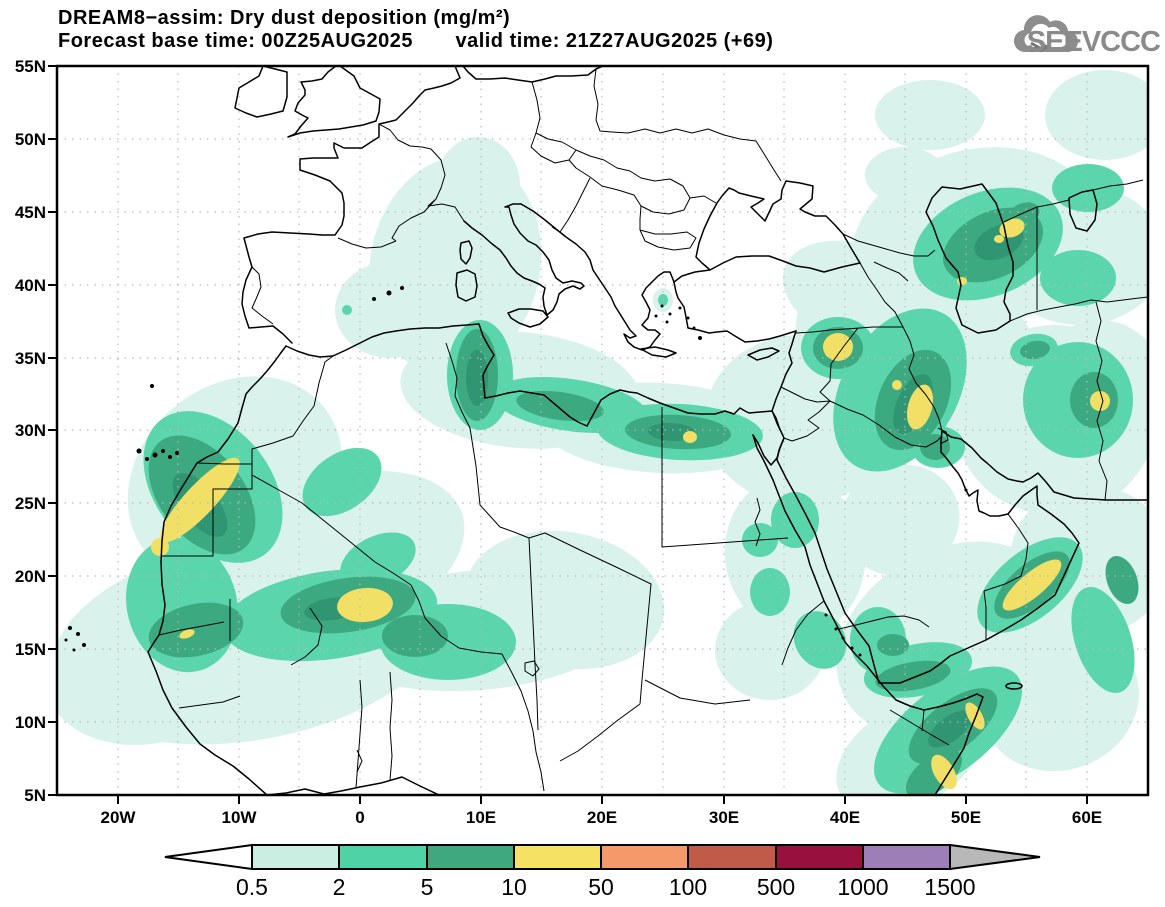  Describe the element at coordinates (966, 817) in the screenshot. I see `lon-tick-label: 50E` at that location.